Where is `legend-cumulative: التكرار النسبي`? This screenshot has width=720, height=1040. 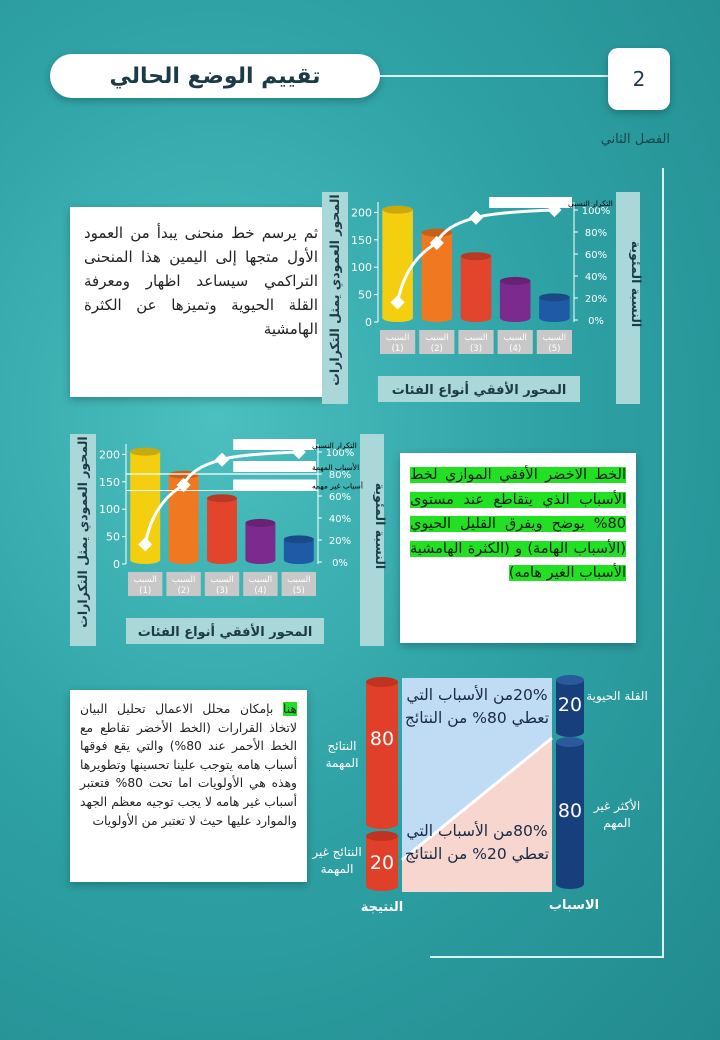 legend-cumulative: التكرار النسبي is located at coordinates (590, 203).